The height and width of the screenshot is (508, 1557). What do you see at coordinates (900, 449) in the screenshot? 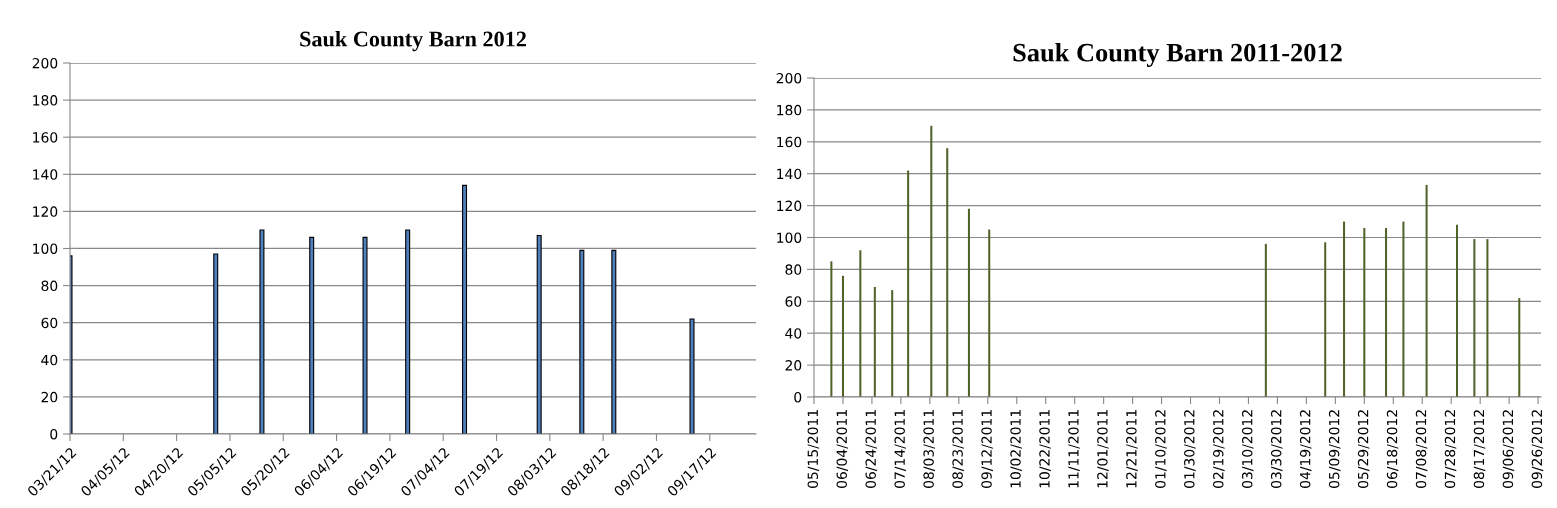
I see `x-tick-label: 07/14/2011` at bounding box center [900, 449].